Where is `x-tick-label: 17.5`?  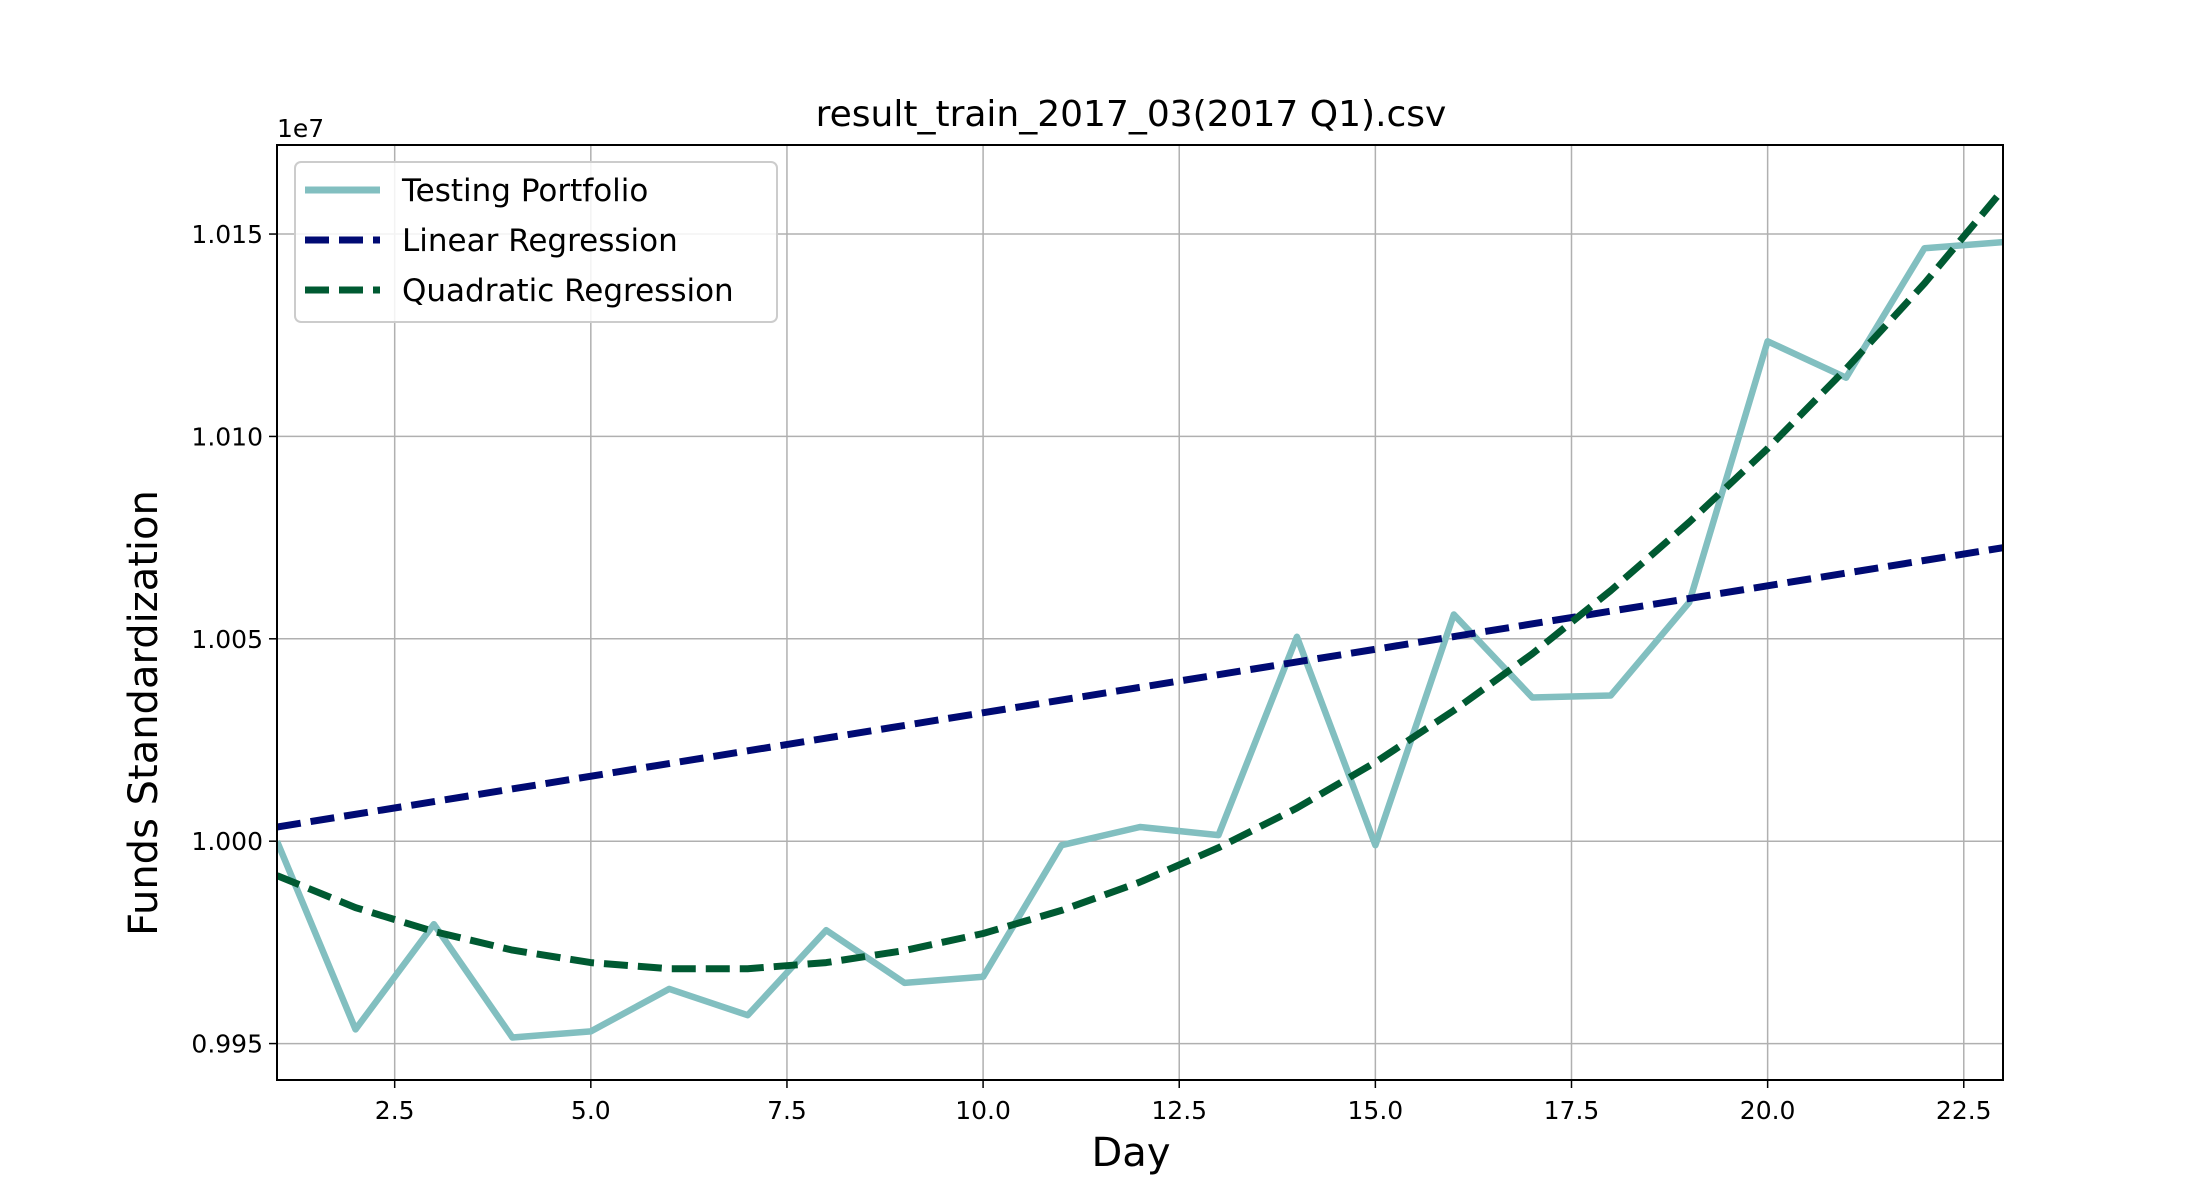
x-tick-label: 17.5 is located at coordinates (1572, 1110).